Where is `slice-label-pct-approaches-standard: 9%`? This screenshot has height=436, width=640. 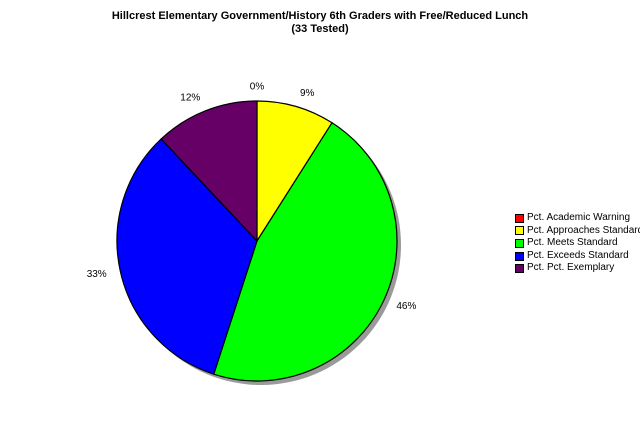 slice-label-pct-approaches-standard: 9% is located at coordinates (307, 93).